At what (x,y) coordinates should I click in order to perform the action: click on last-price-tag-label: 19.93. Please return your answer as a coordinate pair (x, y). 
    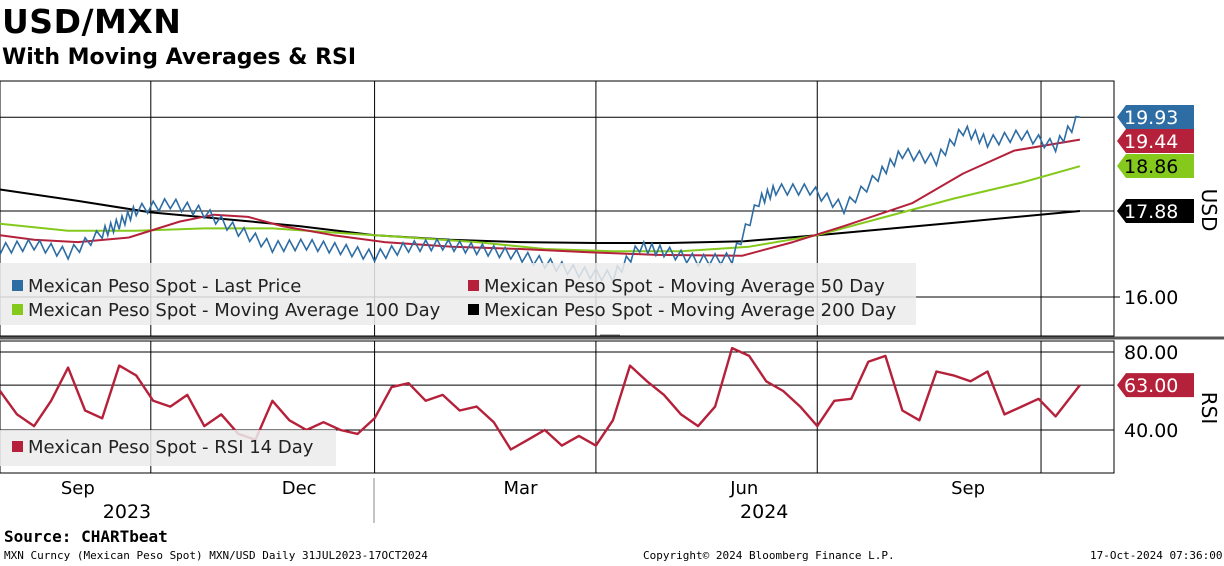
    Looking at the image, I should click on (1151, 118).